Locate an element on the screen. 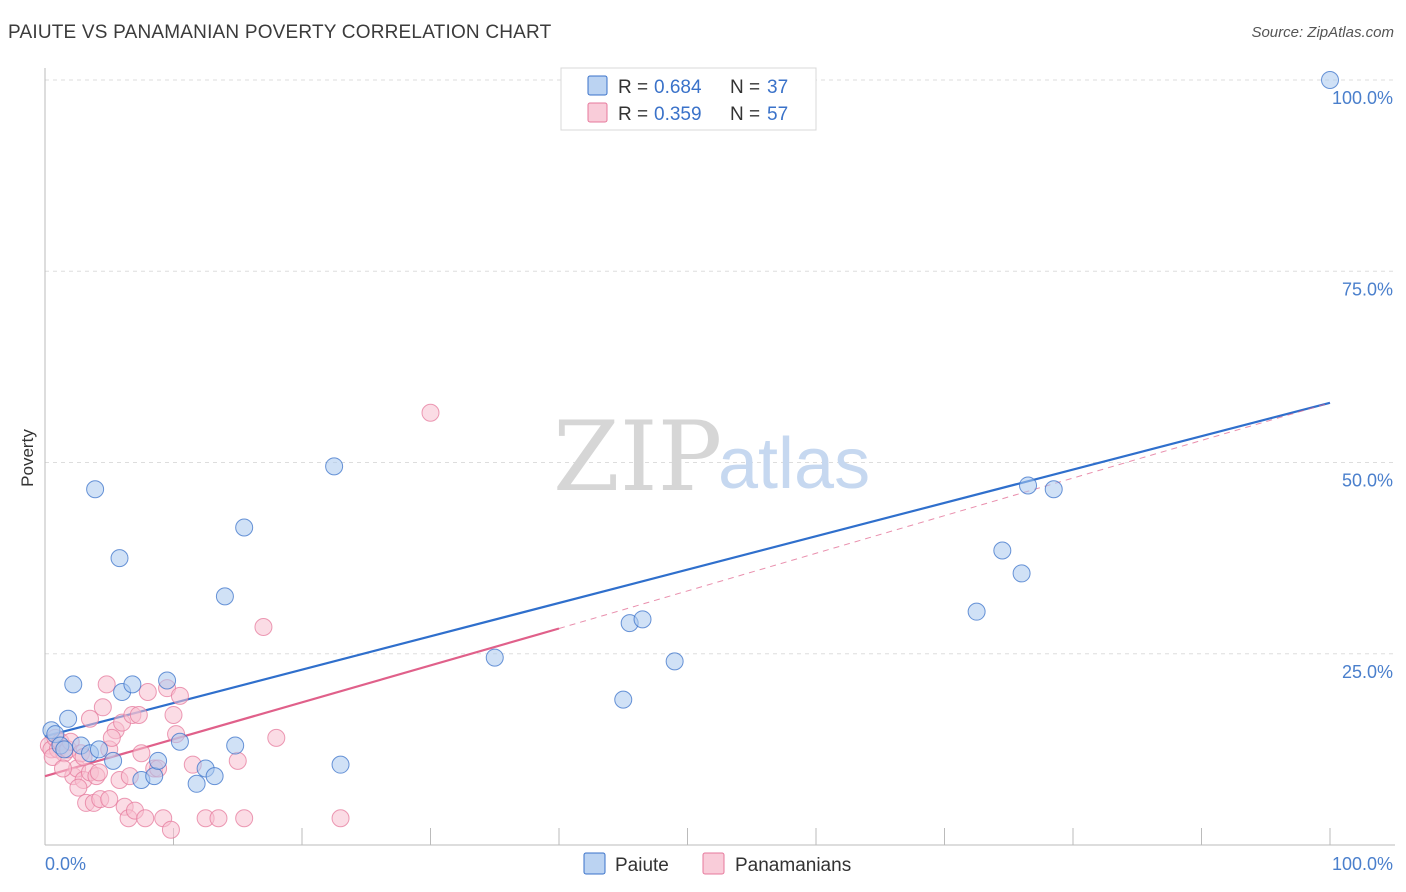 The width and height of the screenshot is (1406, 892). y-tick-label: 100.0% is located at coordinates (1362, 98).